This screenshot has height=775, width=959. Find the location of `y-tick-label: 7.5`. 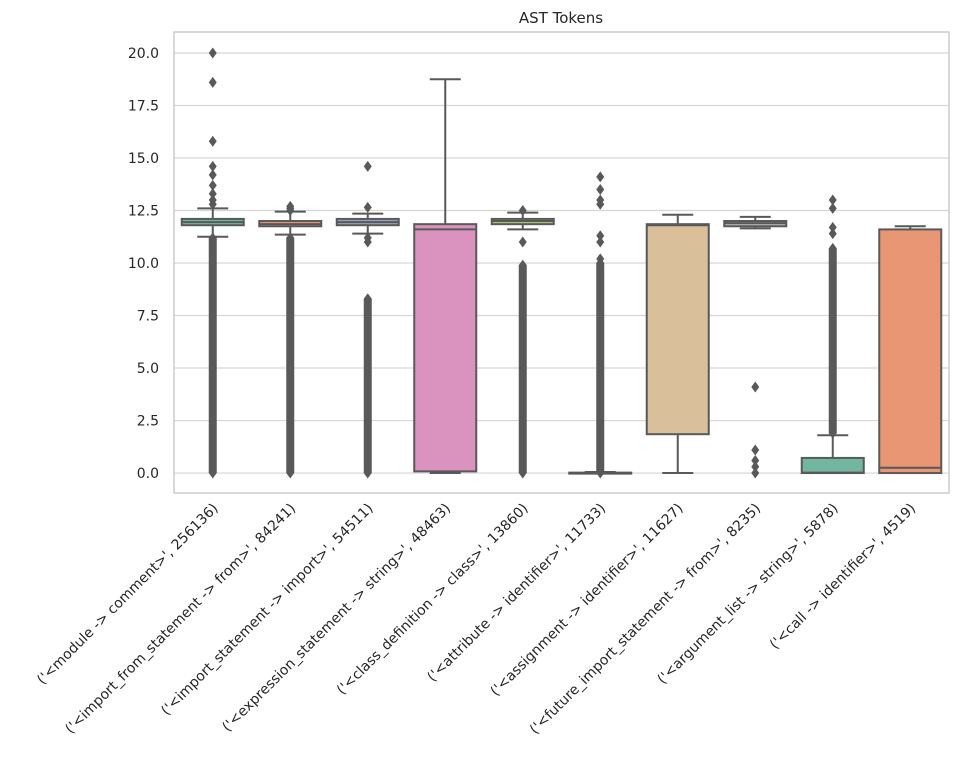

y-tick-label: 7.5 is located at coordinates (148, 317).